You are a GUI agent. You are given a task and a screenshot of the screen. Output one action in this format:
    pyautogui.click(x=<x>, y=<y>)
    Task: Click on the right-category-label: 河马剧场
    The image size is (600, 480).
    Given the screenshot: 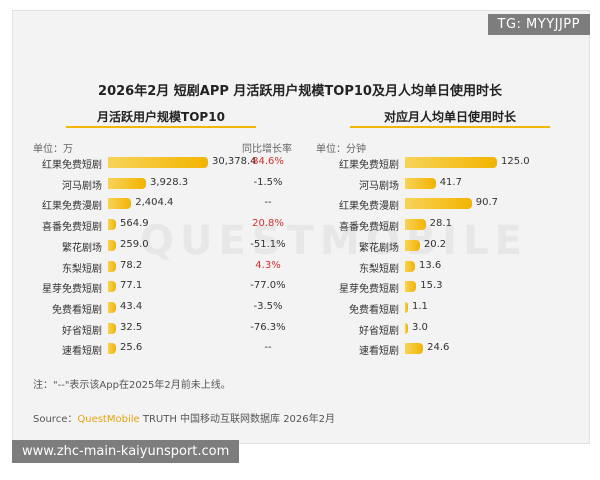 What is the action you would take?
    pyautogui.click(x=379, y=186)
    